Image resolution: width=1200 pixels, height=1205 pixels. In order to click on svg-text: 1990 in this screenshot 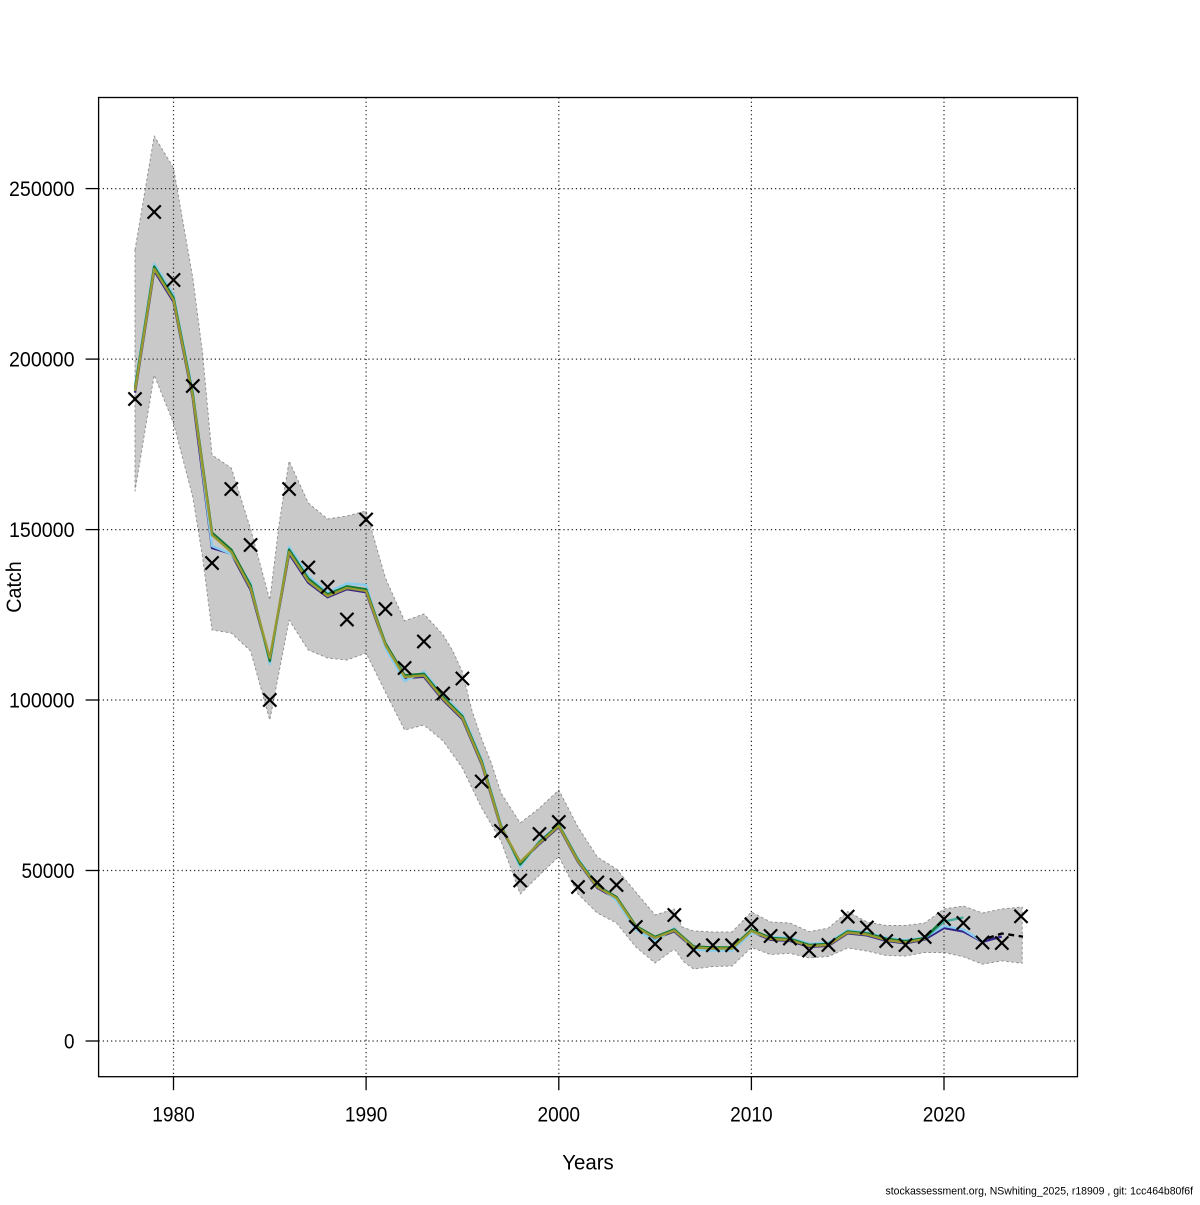, I will do `click(366, 1114)`.